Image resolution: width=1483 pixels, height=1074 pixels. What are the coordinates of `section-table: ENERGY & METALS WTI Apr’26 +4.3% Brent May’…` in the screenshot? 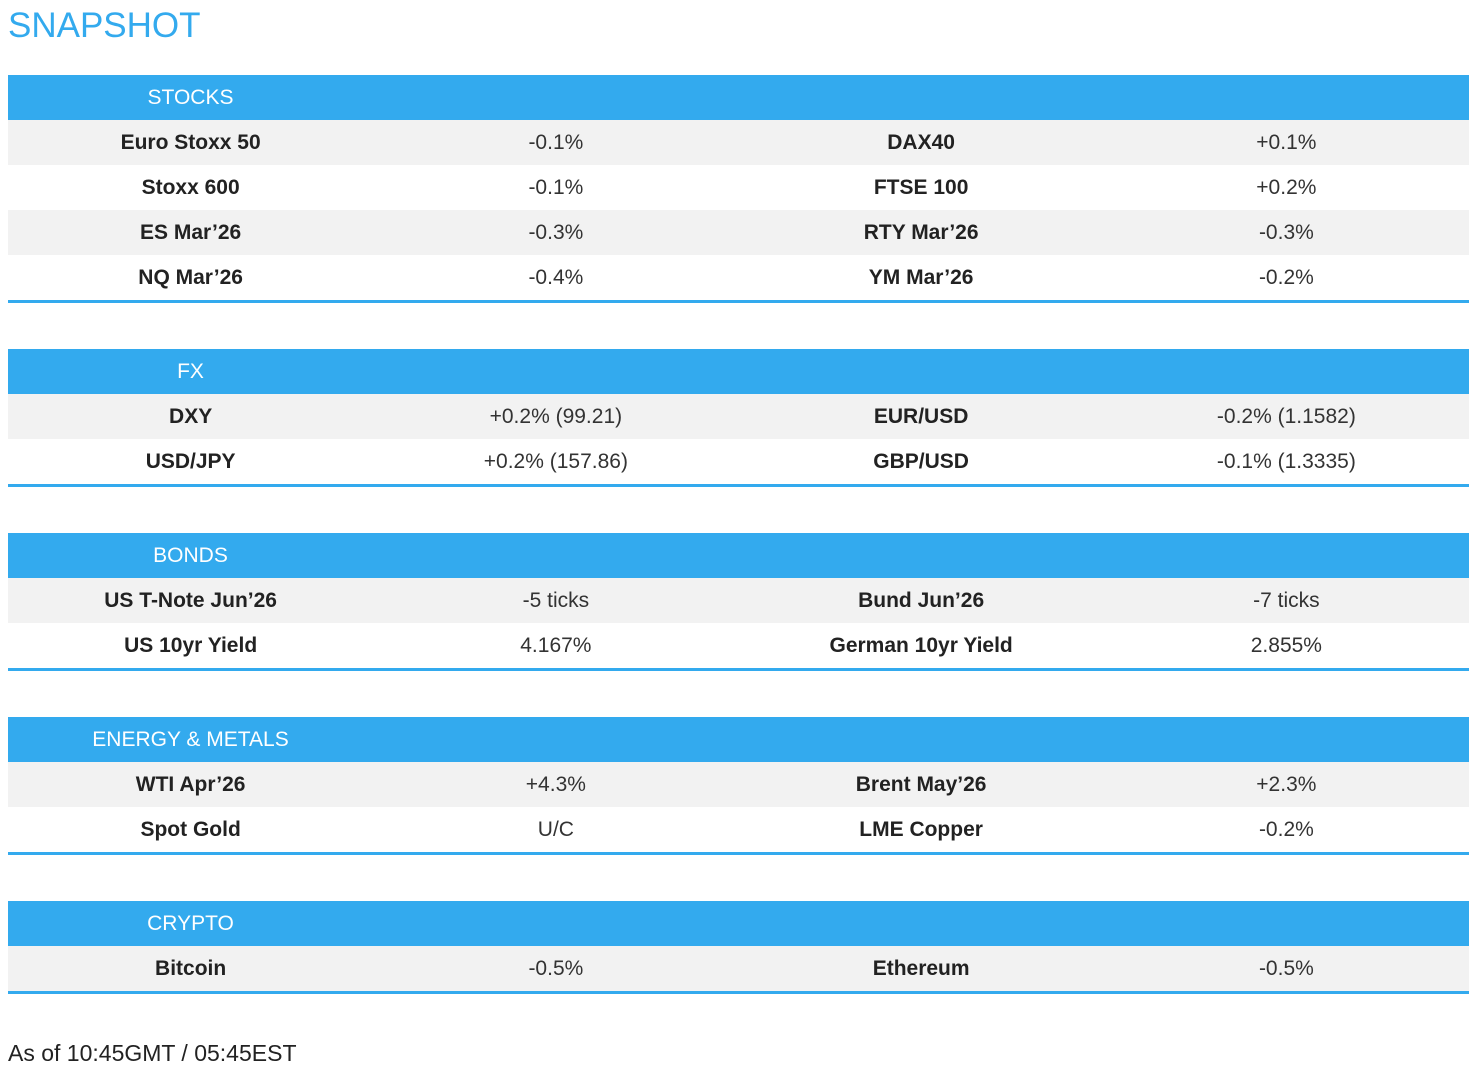 It's located at (738, 786).